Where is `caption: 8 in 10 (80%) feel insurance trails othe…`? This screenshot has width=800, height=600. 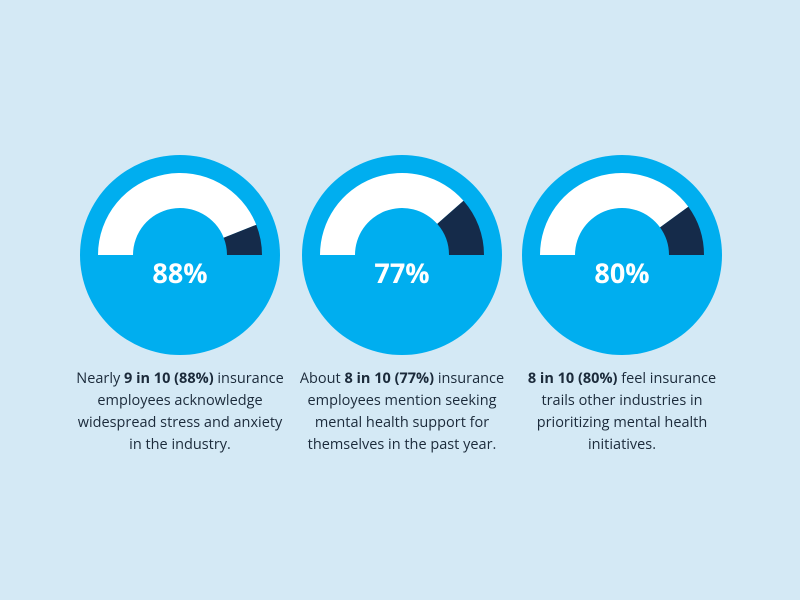 caption: 8 in 10 (80%) feel insurance trails othe… is located at coordinates (622, 412).